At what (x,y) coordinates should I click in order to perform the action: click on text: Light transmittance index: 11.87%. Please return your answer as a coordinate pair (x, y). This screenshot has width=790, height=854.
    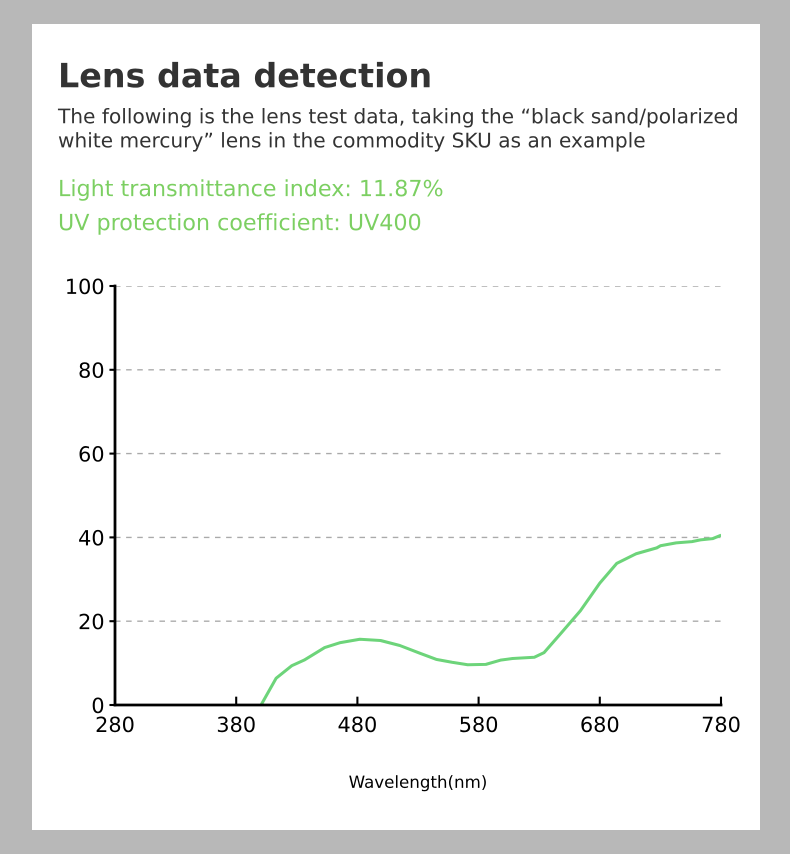
    Looking at the image, I should click on (251, 190).